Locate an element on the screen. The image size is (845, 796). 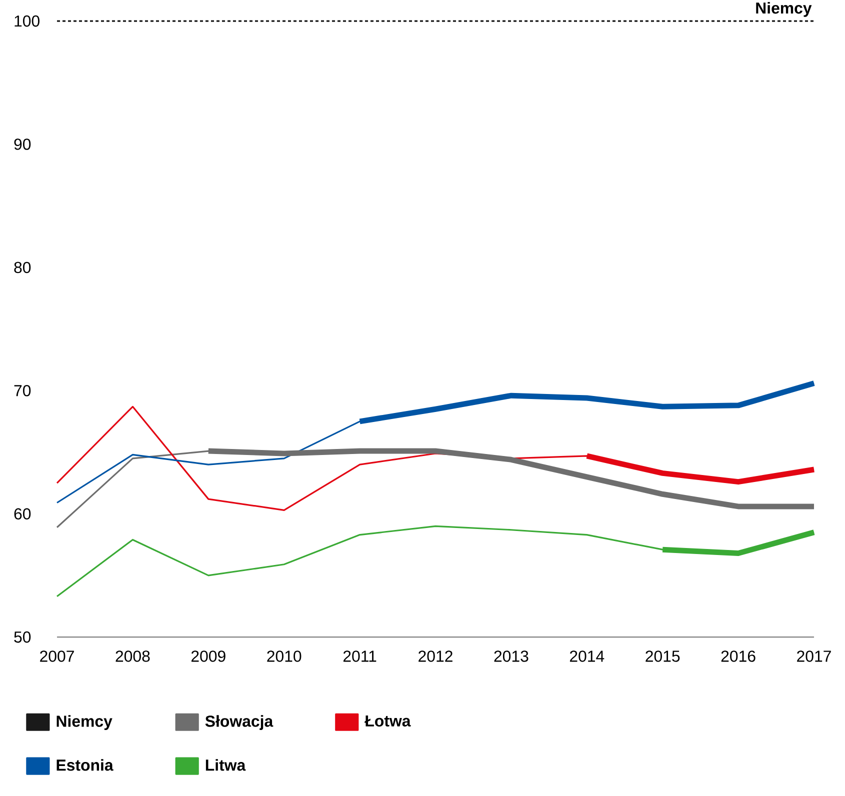
x-tick-label: 2013 is located at coordinates (511, 656).